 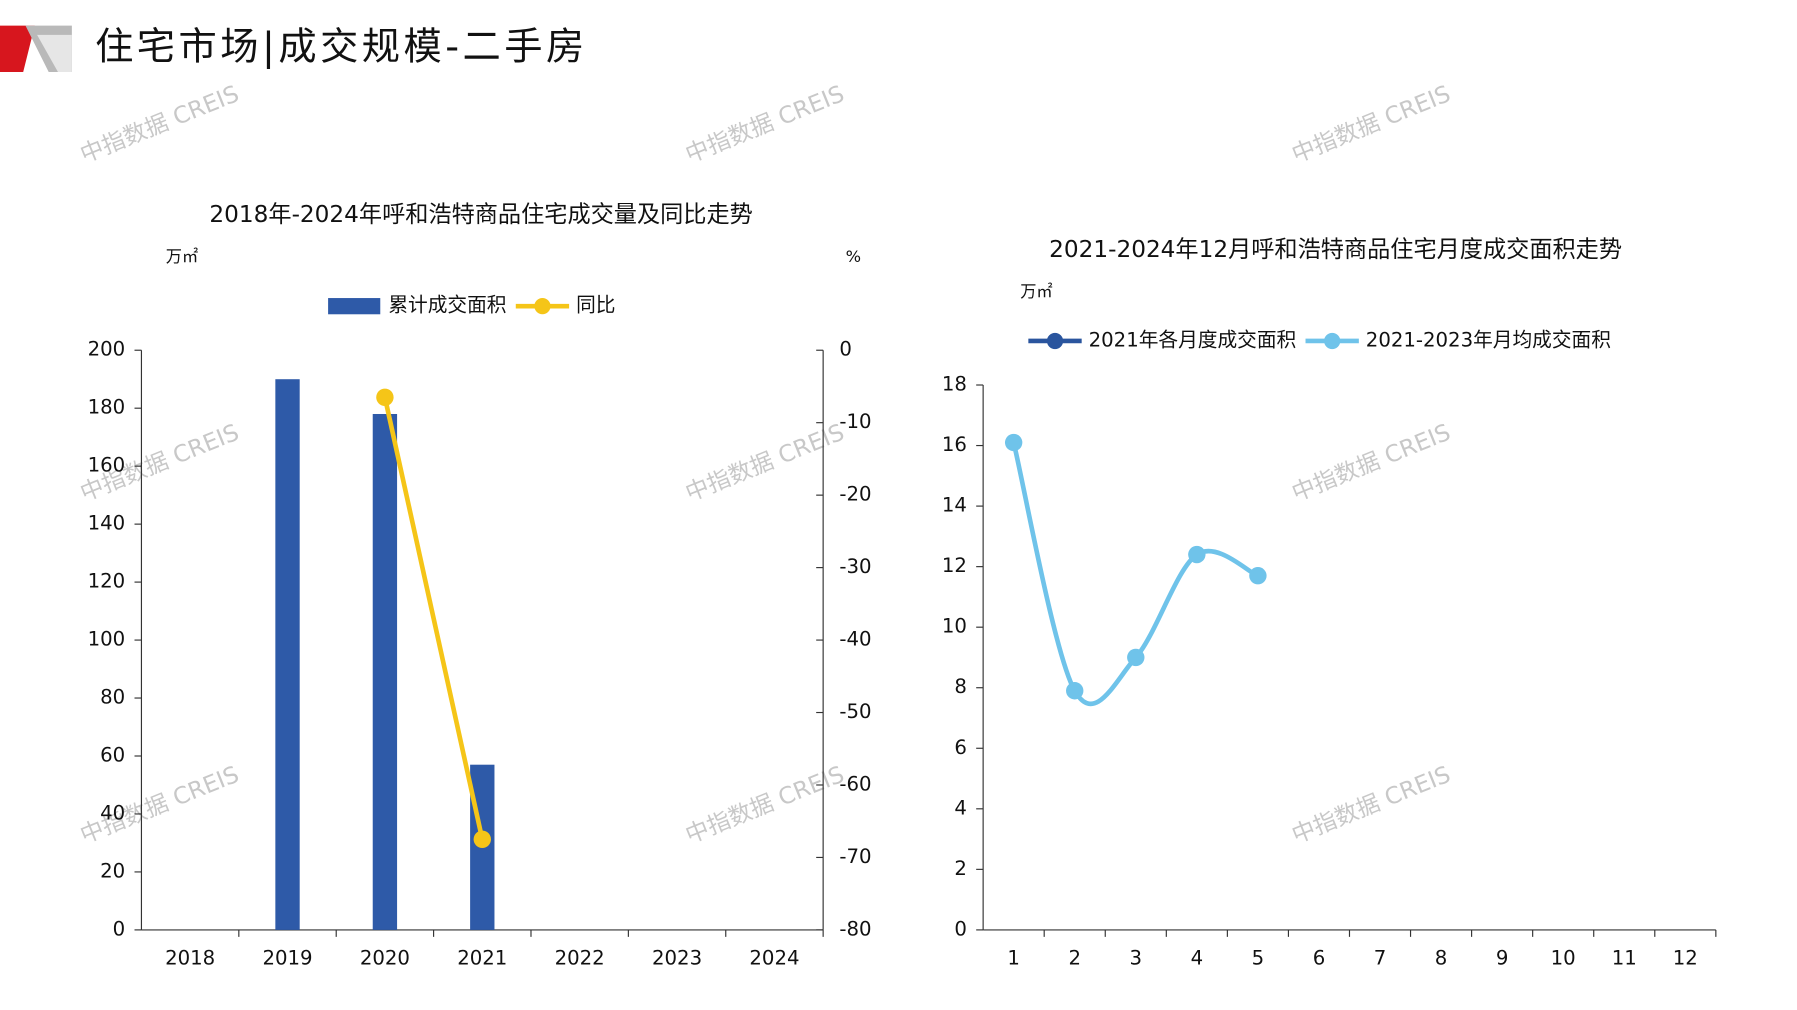 I want to click on y2-axis-unit: %, so click(x=853, y=256).